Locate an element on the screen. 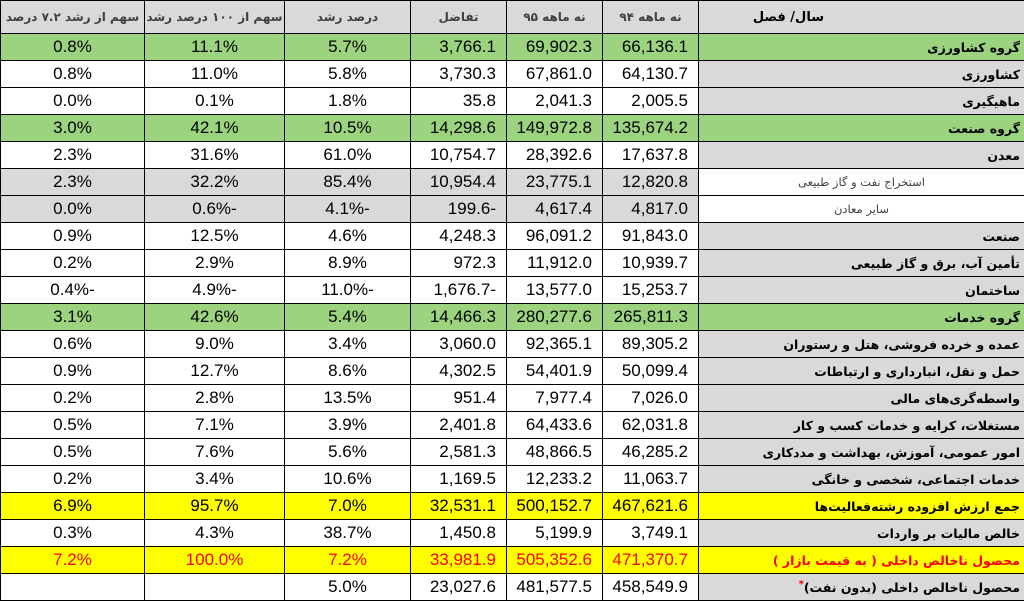 The height and width of the screenshot is (601, 1024). cell-9month-94-text: 50,099.4 is located at coordinates (655, 370).